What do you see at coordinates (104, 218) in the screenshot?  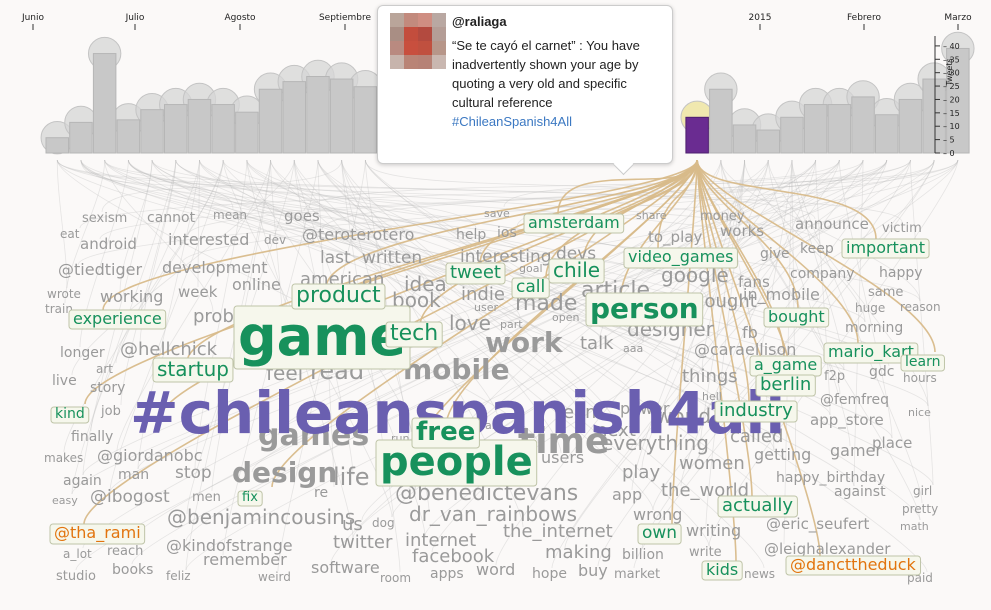 I see `word-item: sexism` at bounding box center [104, 218].